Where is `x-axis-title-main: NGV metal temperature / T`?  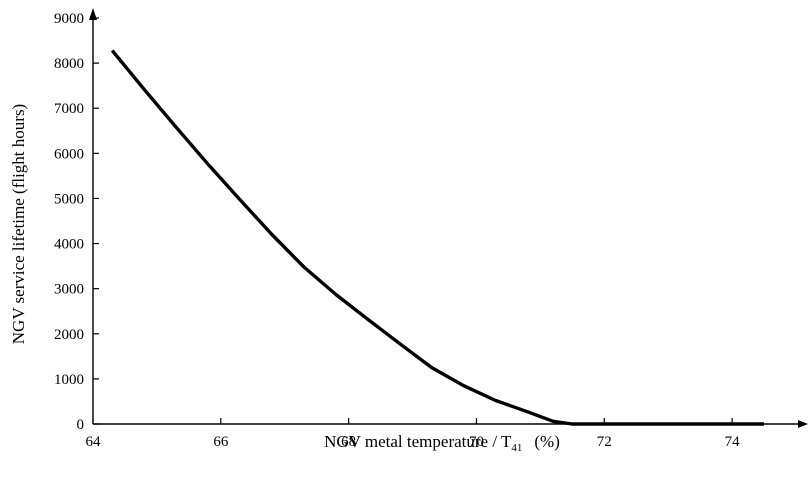
x-axis-title-main: NGV metal temperature / T is located at coordinates (418, 441).